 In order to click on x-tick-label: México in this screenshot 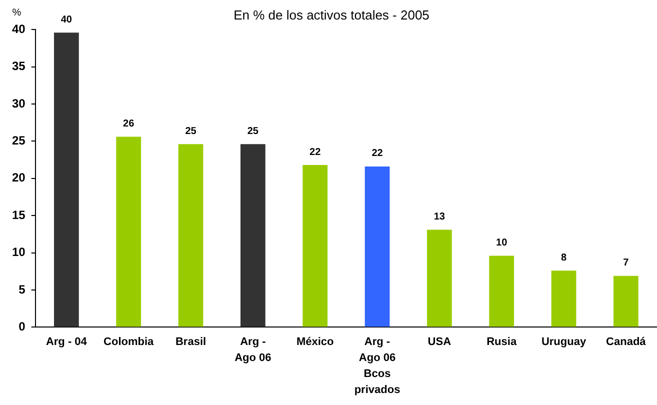, I will do `click(315, 342)`.